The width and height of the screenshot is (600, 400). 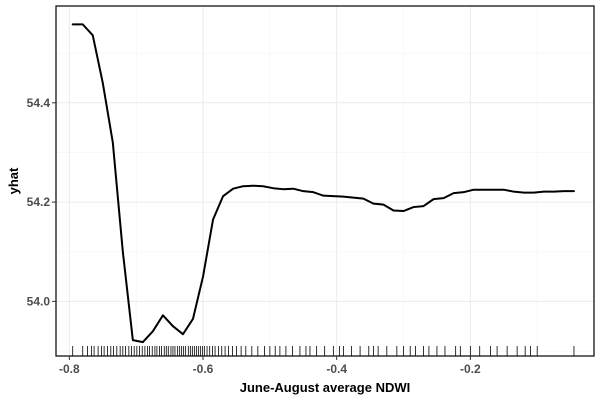 What do you see at coordinates (270, 366) in the screenshot?
I see `x-axis: -0.8 -0.6 -0.4 -0.2` at bounding box center [270, 366].